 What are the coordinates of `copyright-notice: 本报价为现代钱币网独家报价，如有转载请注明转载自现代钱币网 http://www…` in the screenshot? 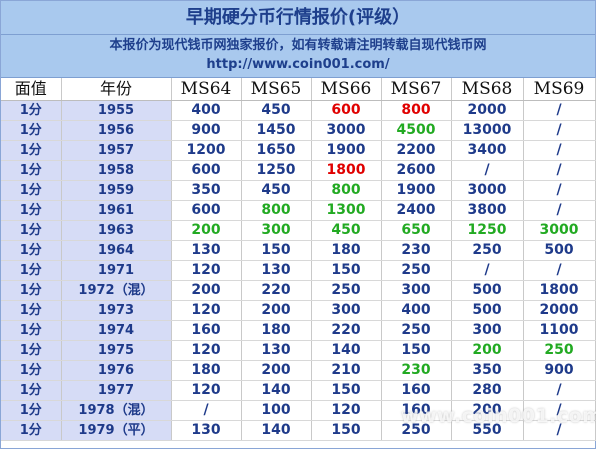 It's located at (298, 56).